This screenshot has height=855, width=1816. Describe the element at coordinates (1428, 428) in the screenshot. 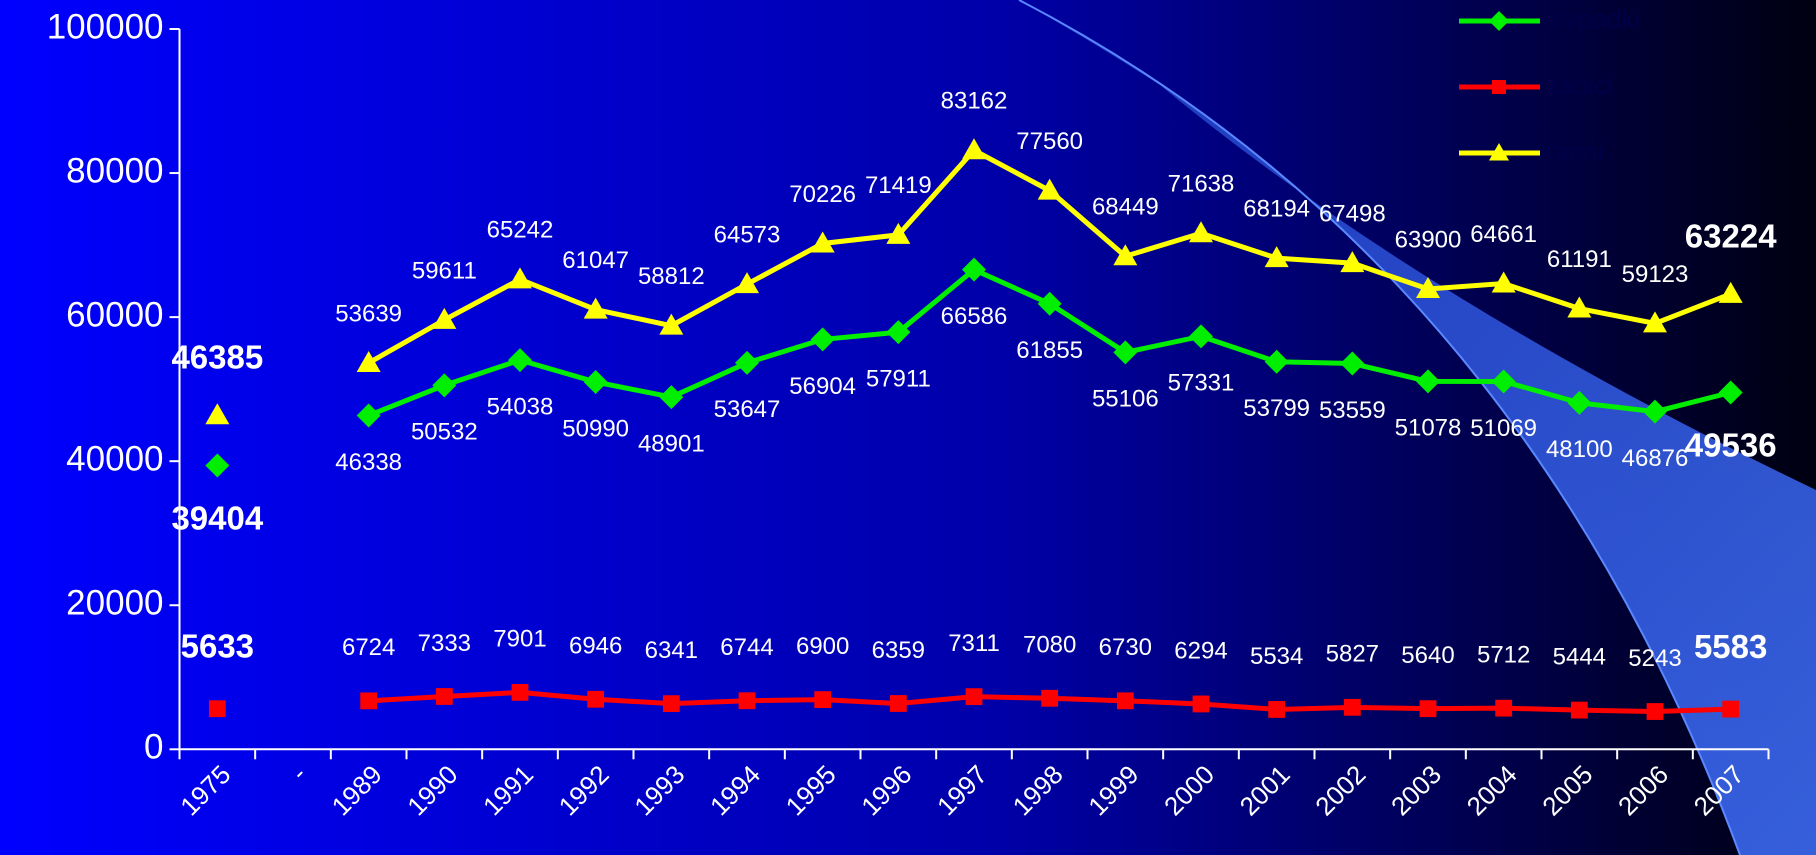

I see `data-label: 51078` at that location.